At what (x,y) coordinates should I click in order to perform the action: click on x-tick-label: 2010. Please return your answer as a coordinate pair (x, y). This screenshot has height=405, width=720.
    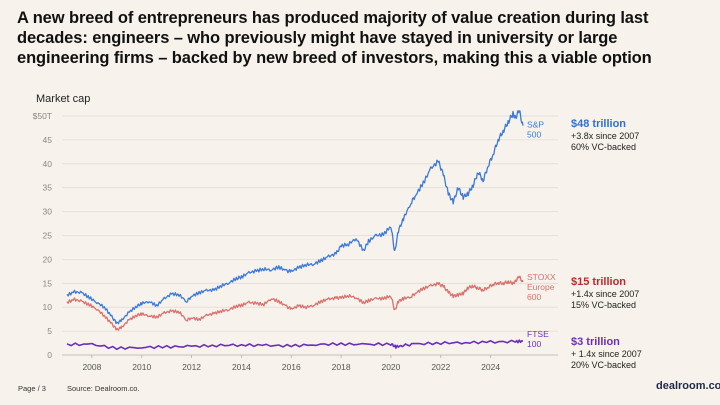
    Looking at the image, I should click on (141, 367).